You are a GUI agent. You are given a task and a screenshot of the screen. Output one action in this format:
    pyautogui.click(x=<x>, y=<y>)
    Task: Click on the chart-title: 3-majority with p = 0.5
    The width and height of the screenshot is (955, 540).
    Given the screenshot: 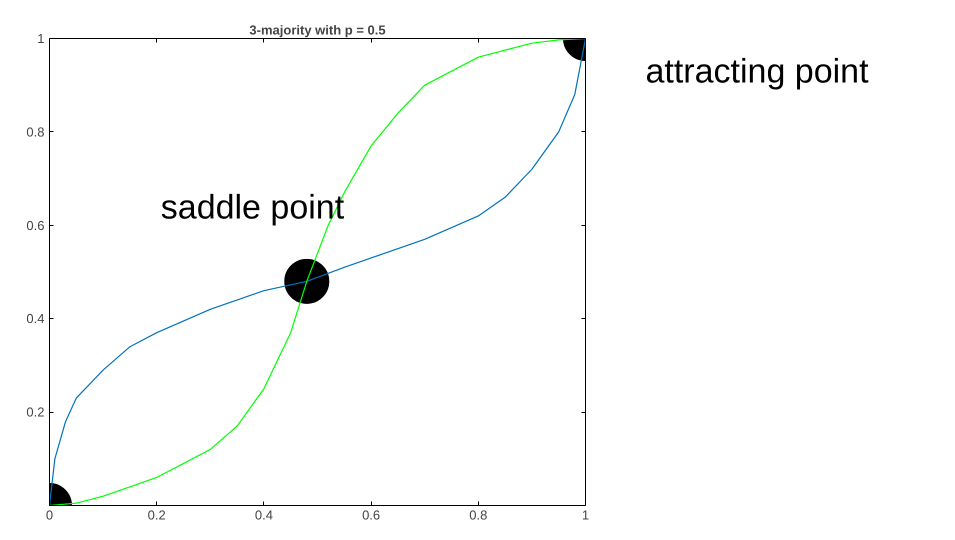 What is the action you would take?
    pyautogui.click(x=317, y=30)
    